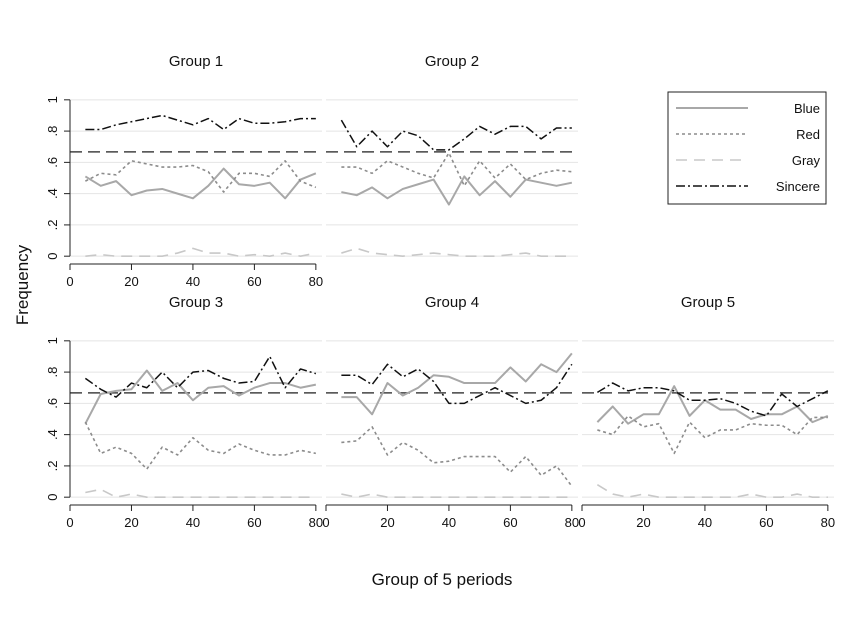 This screenshot has width=841, height=628. Describe the element at coordinates (452, 61) in the screenshot. I see `panel-title: Group 2` at that location.